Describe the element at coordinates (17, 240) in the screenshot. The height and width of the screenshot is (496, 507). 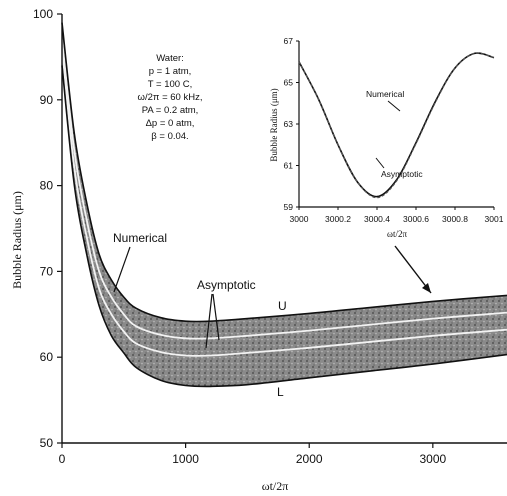
I see `y-axis-title: Bubble Radius (μm)` at that location.